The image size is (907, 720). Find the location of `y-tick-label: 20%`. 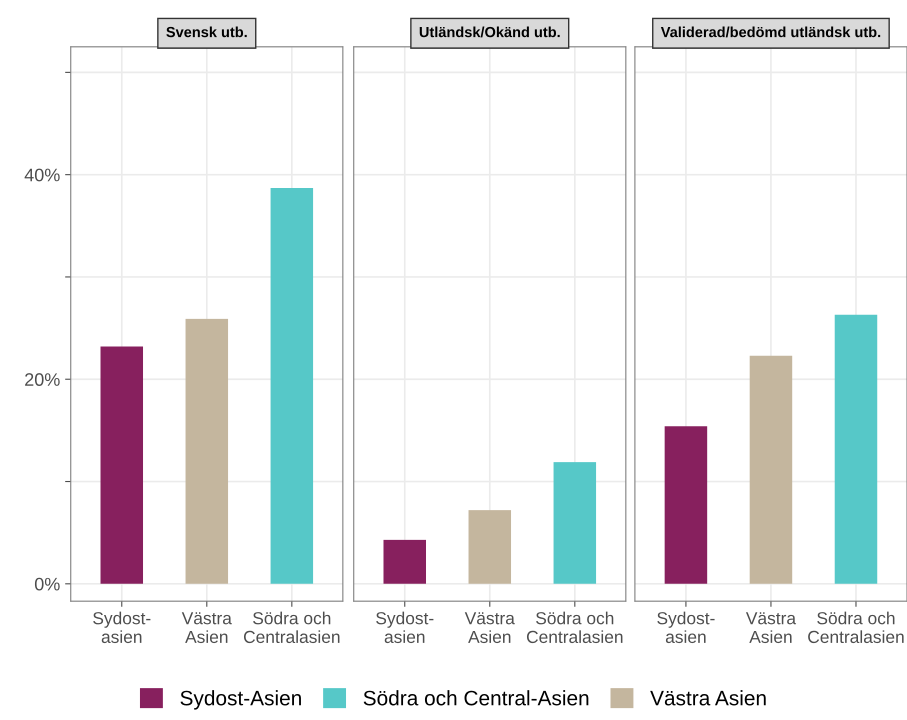

y-tick-label: 20% is located at coordinates (42, 379).